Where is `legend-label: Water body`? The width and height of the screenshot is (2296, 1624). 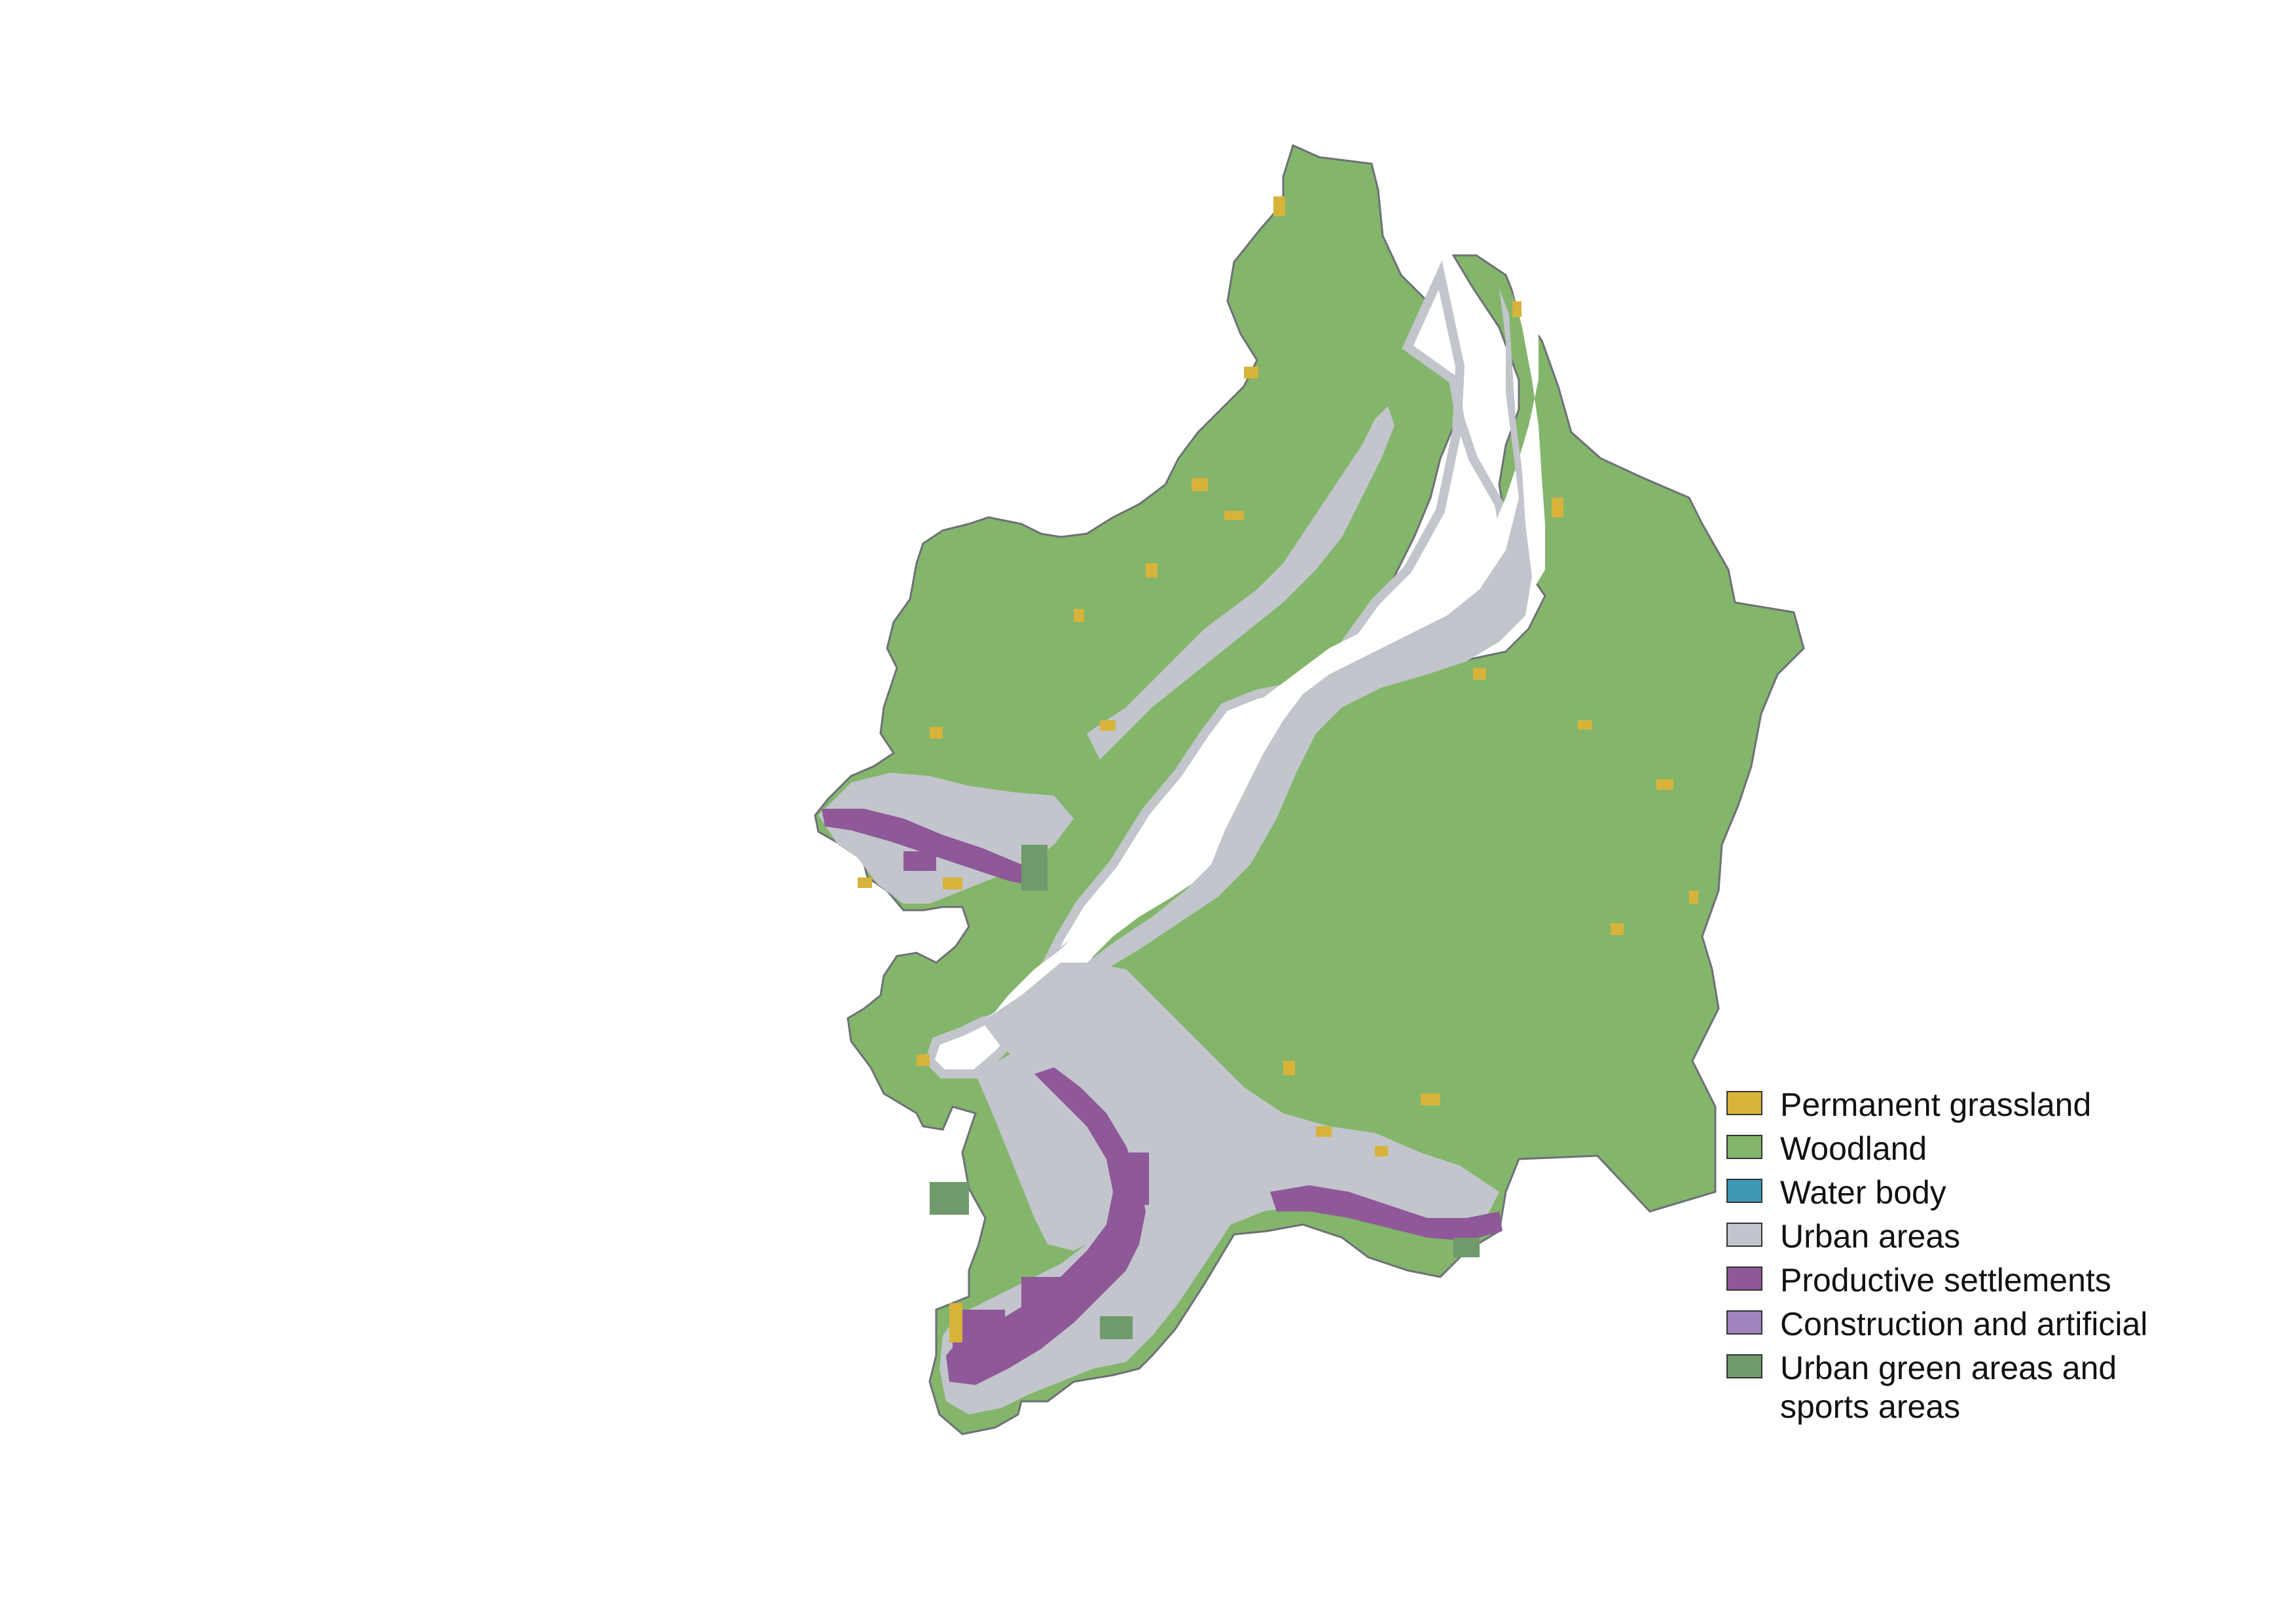
legend-label: Water body is located at coordinates (1863, 1192).